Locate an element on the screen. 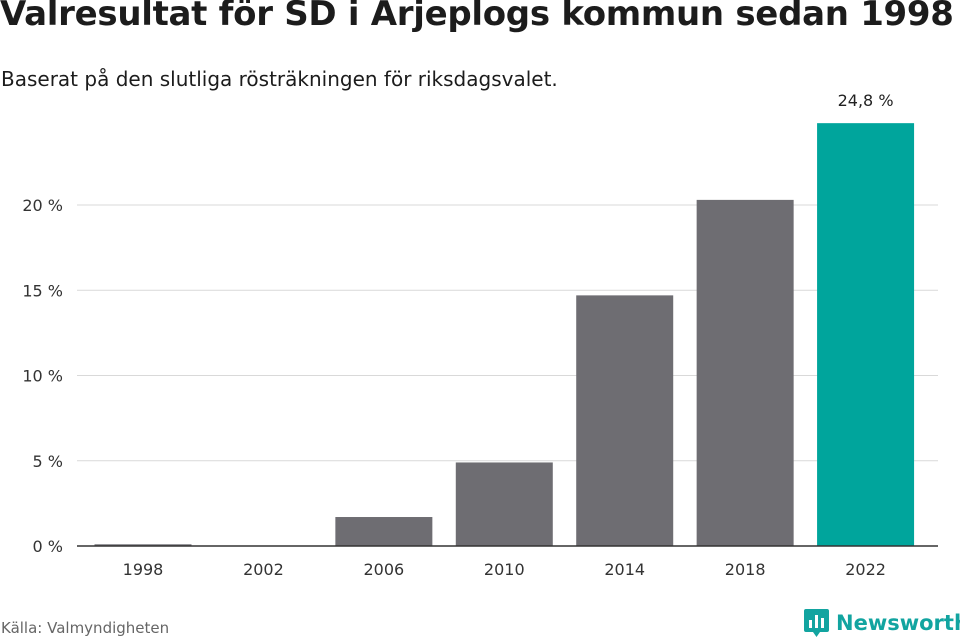 Image resolution: width=960 pixels, height=640 pixels. y-tick-label: 20 % is located at coordinates (42, 205).